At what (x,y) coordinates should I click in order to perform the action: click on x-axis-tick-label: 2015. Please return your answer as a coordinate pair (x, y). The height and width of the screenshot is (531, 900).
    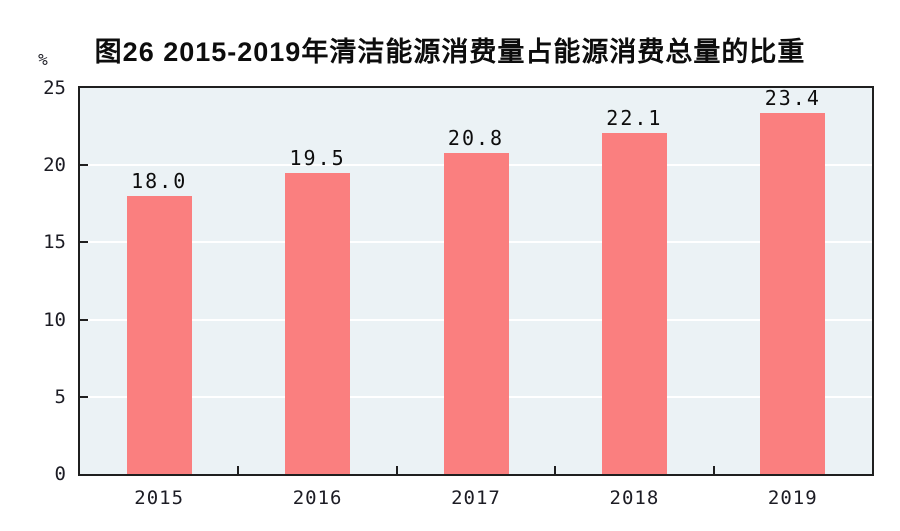
    Looking at the image, I should click on (159, 498).